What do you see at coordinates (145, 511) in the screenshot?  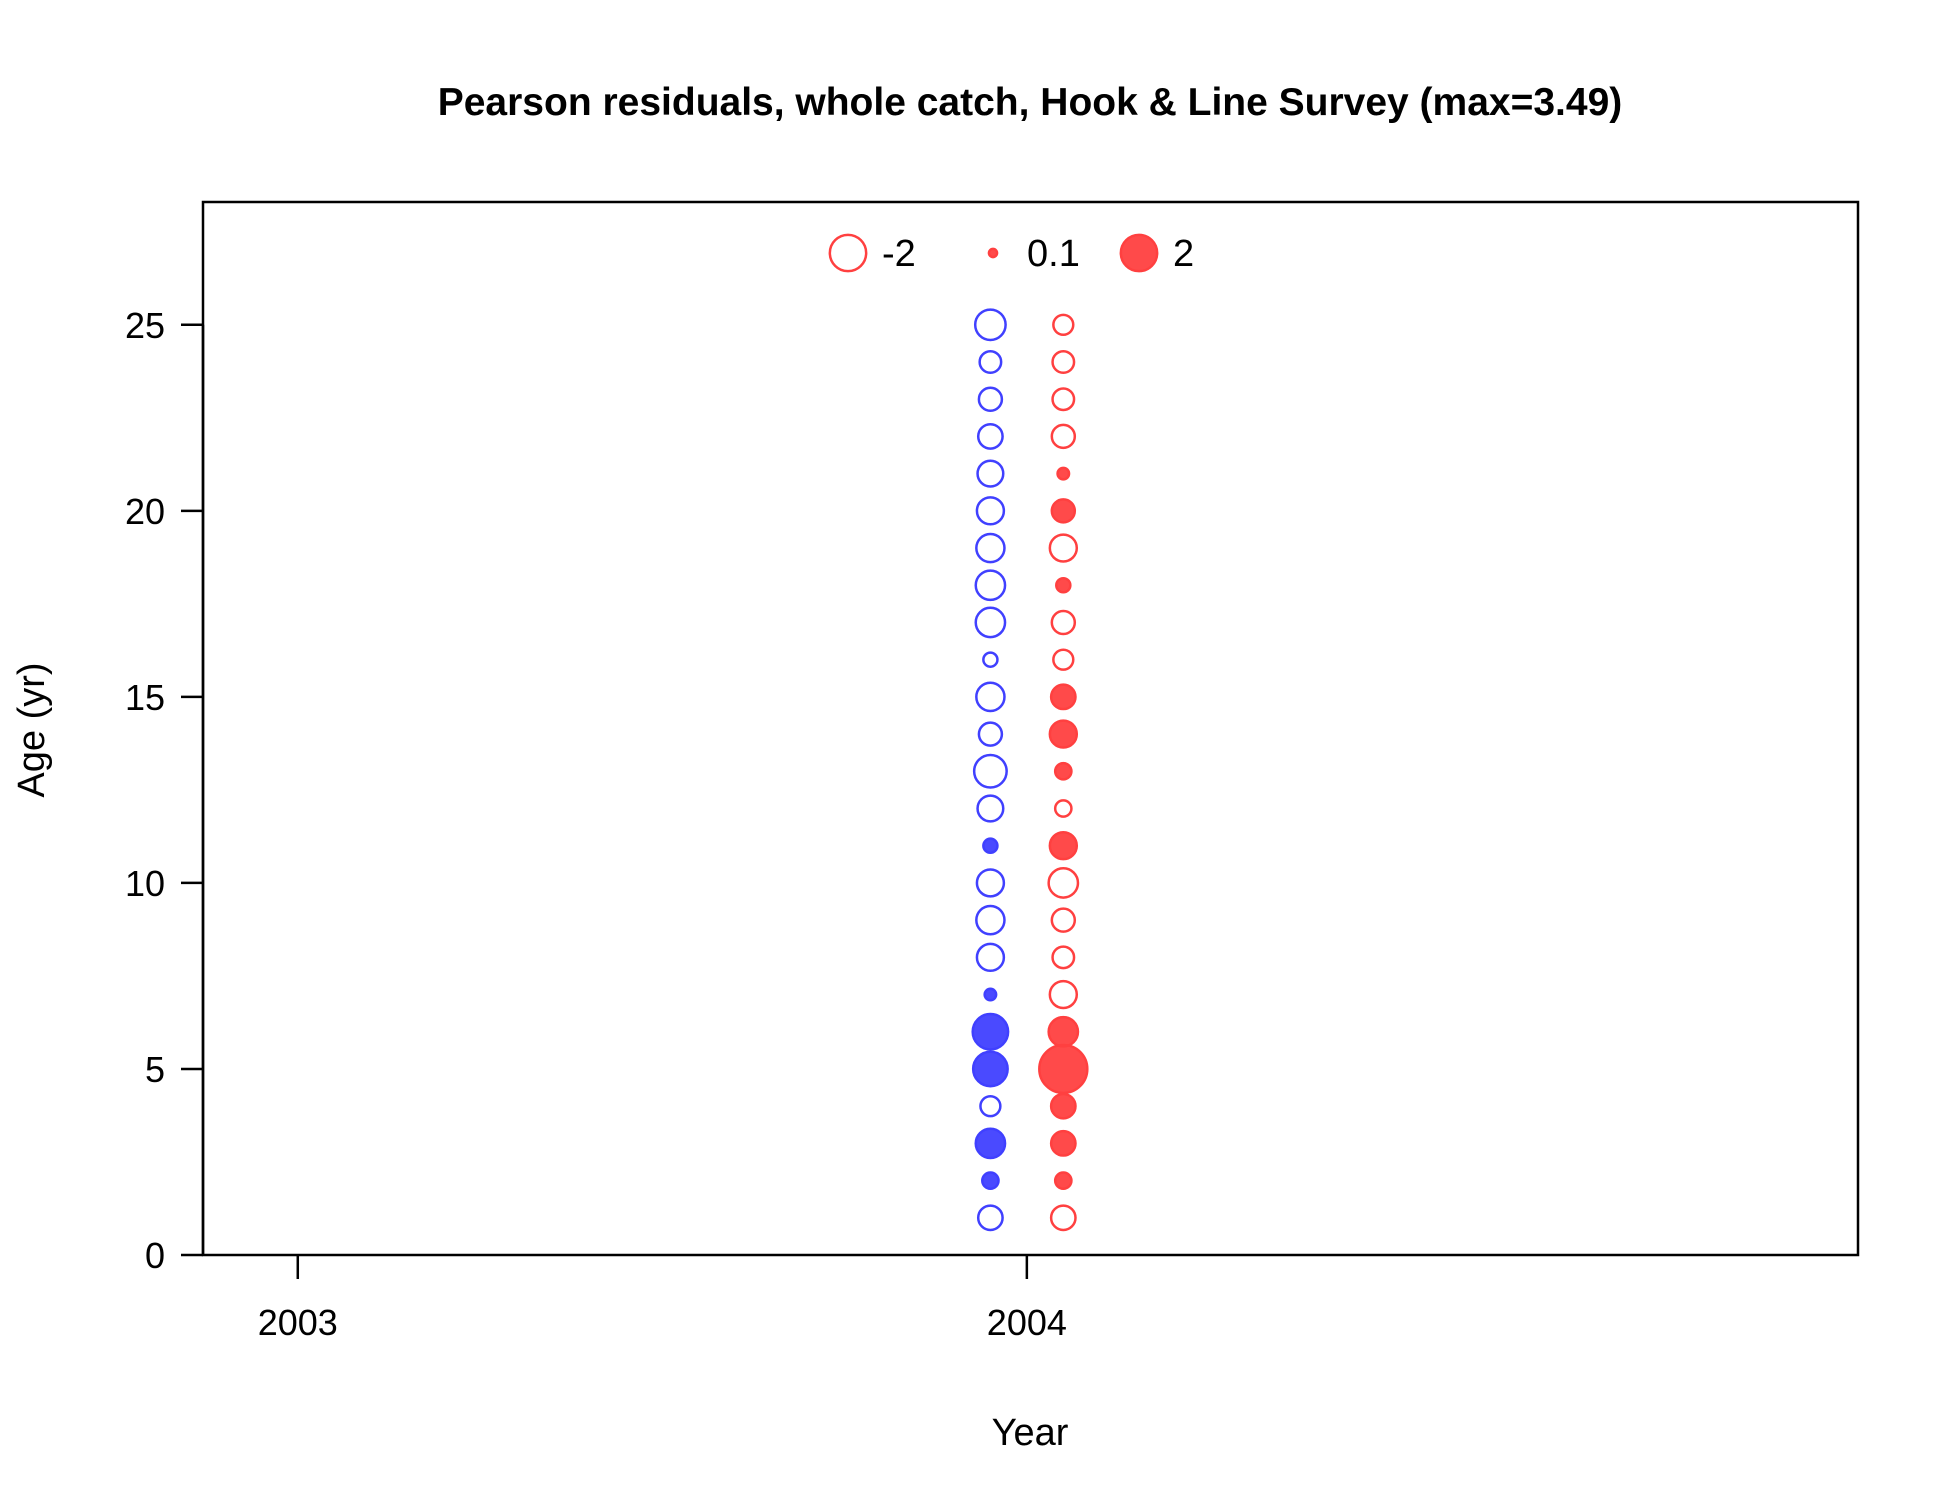 I see `y-tick-label: 20` at bounding box center [145, 511].